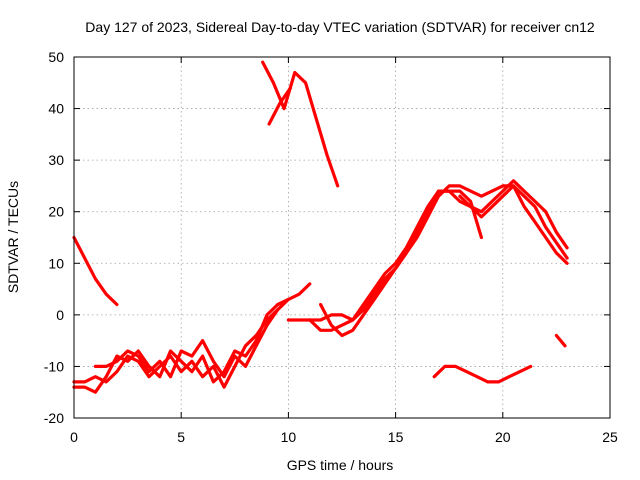 This screenshot has height=480, width=640. Describe the element at coordinates (340, 465) in the screenshot. I see `x-axis-label: GPS time / hours` at that location.